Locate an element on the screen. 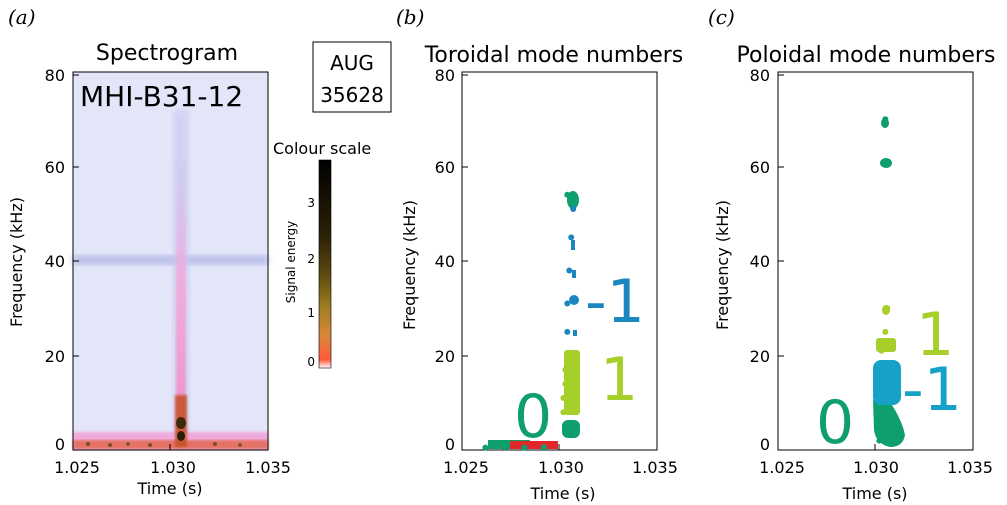 Image resolution: width=1007 pixels, height=505 pixels. spectrogram-plot: MHI-B31-12 is located at coordinates (170, 261).